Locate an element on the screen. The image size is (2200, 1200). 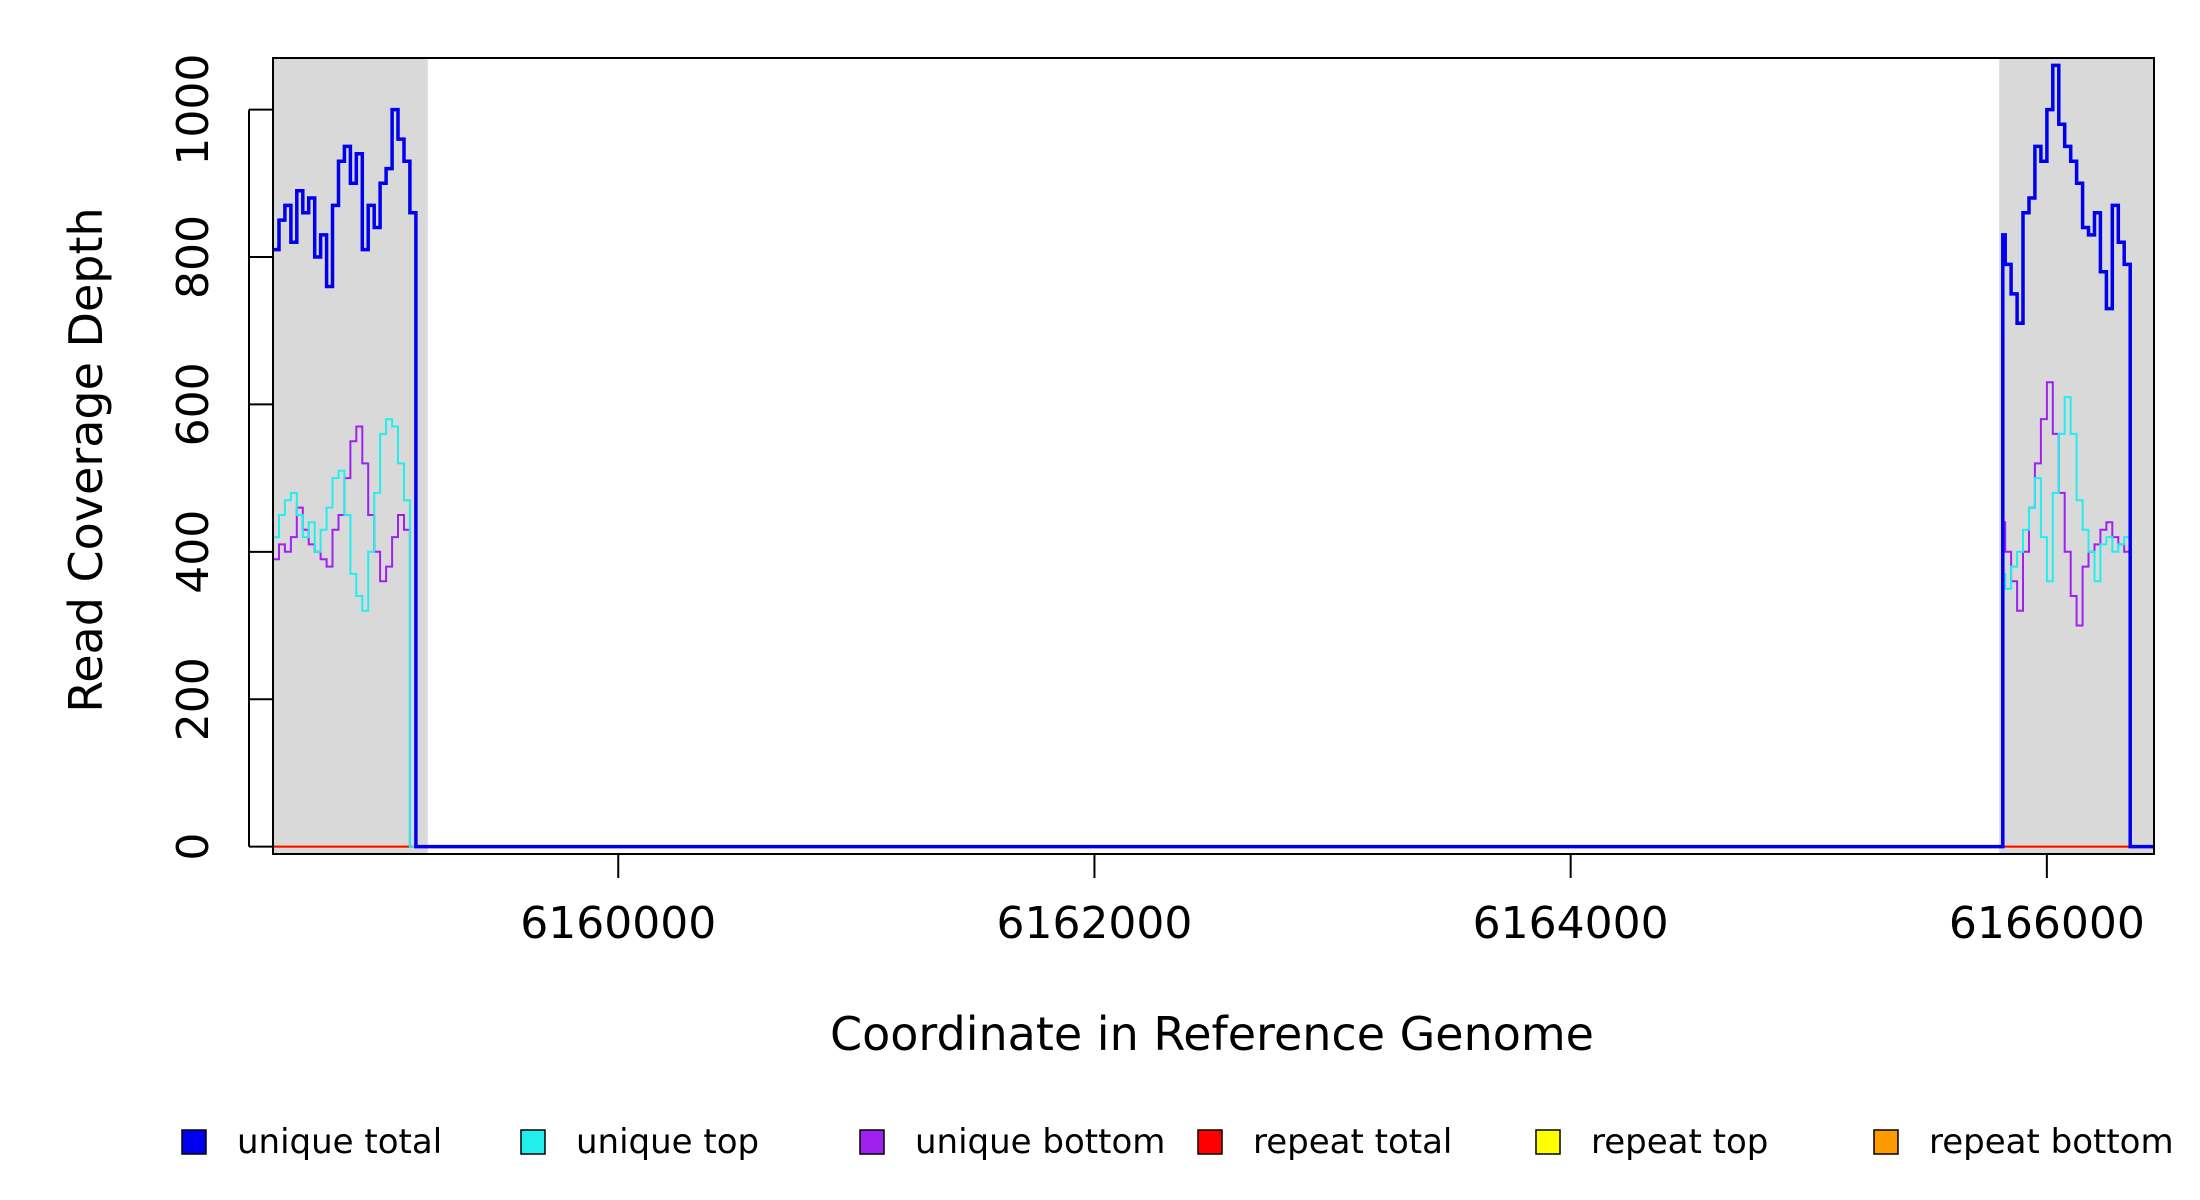
y-tick-label: 0 is located at coordinates (193, 847).